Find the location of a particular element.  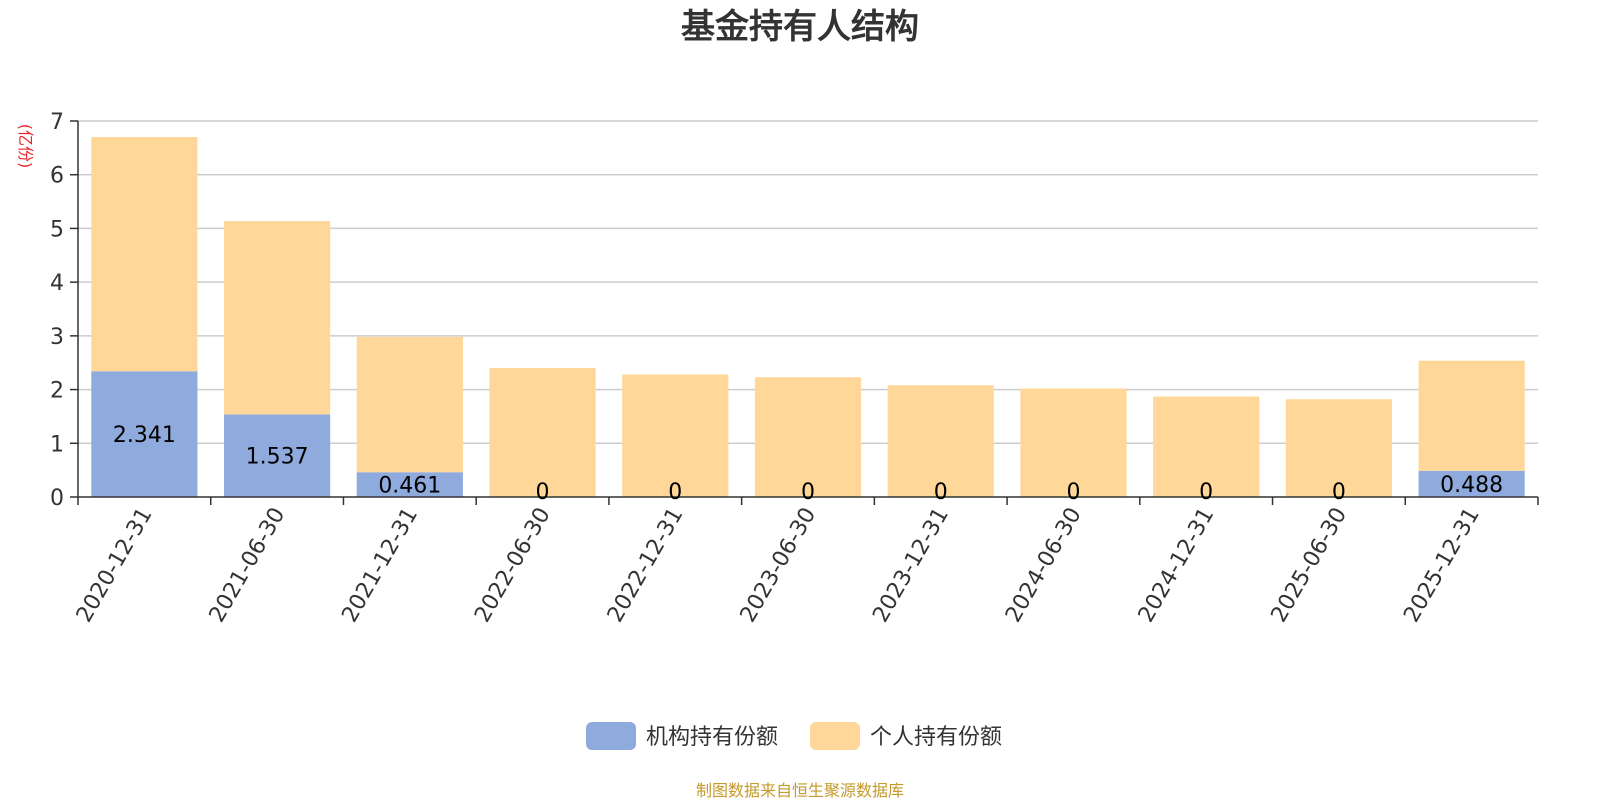

data-label-institution-2025-12-31: 0.488 is located at coordinates (1471, 485).